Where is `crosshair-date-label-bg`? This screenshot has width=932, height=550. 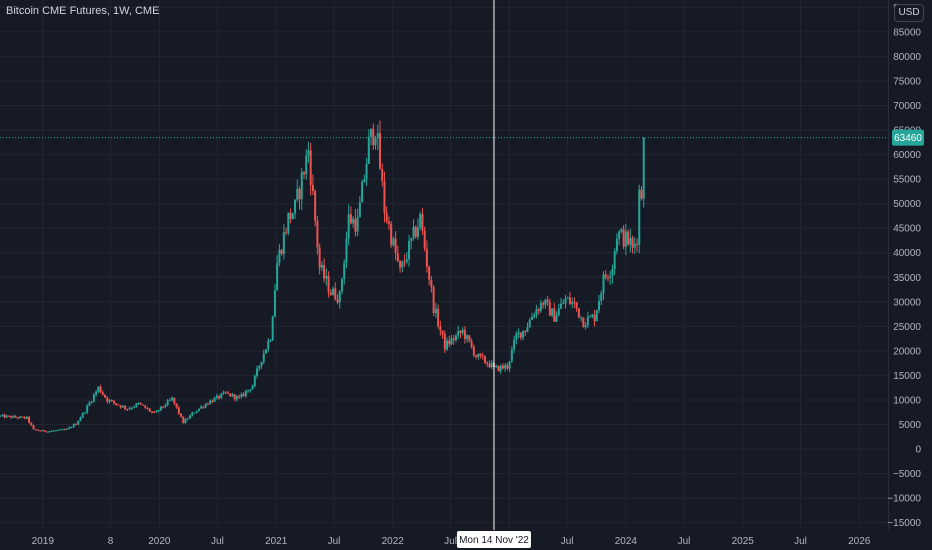
crosshair-date-label-bg is located at coordinates (493, 539).